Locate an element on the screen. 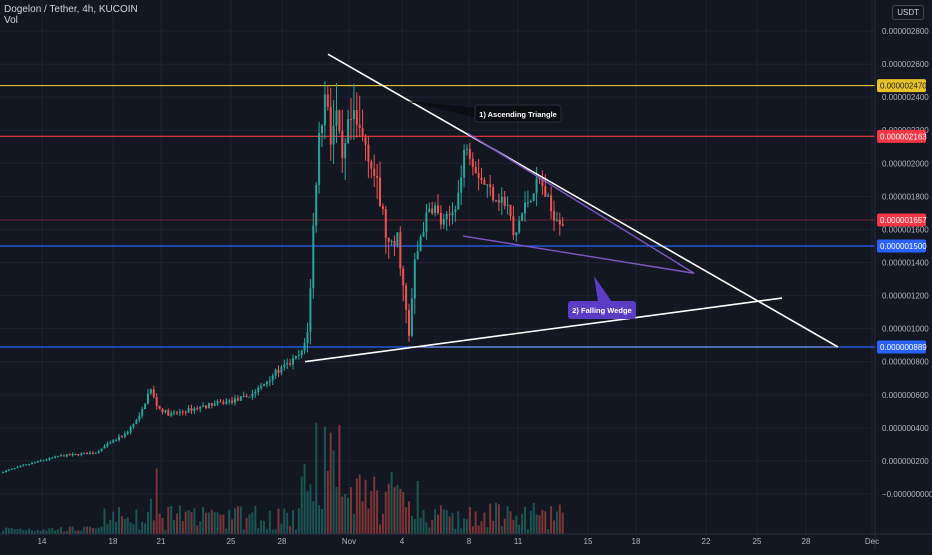 The height and width of the screenshot is (555, 932). ascending-triangle-callout: 1) Ascending Triangle is located at coordinates (483, 112).